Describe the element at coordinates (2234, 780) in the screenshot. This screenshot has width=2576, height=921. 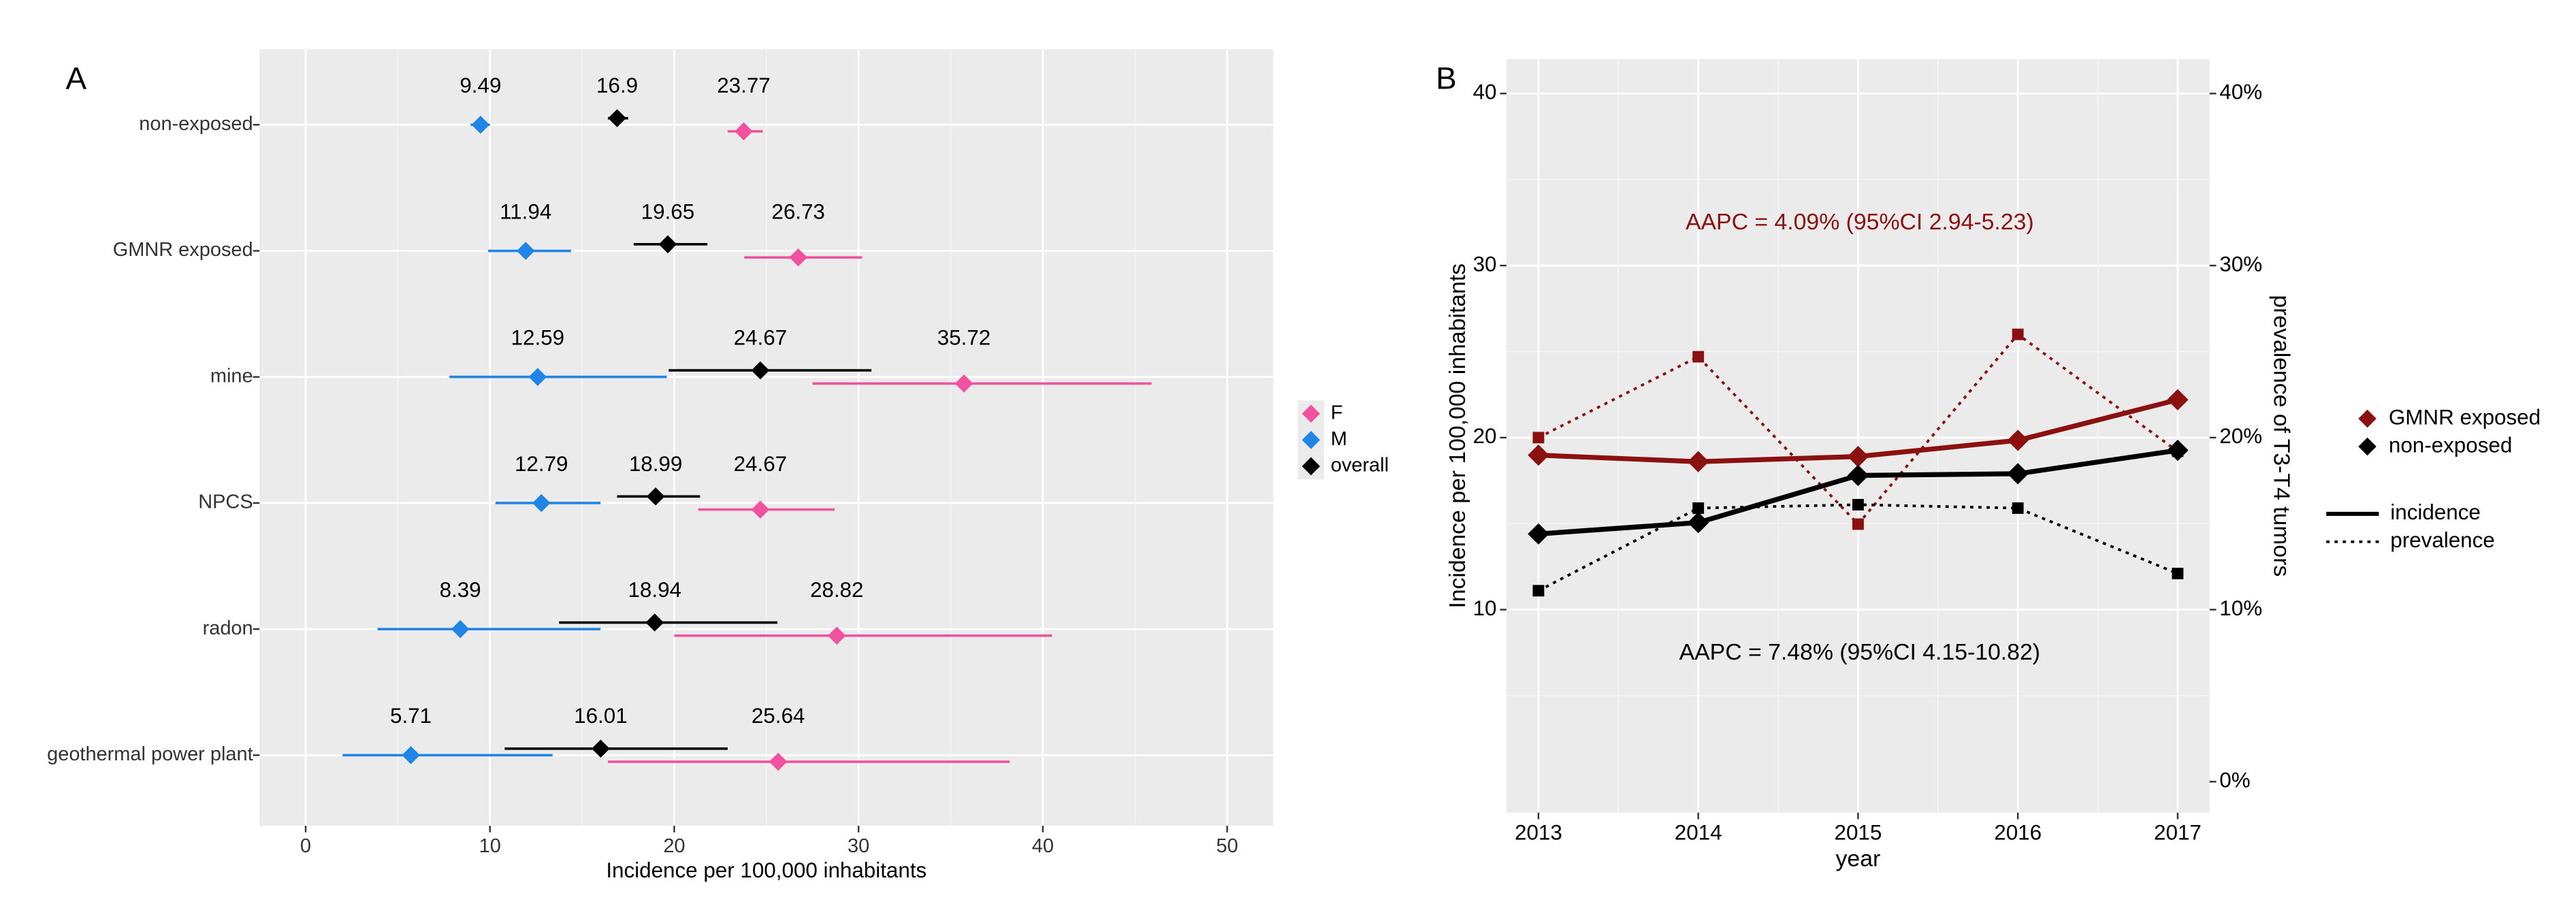
I see `y2-tick-label: 0%` at that location.